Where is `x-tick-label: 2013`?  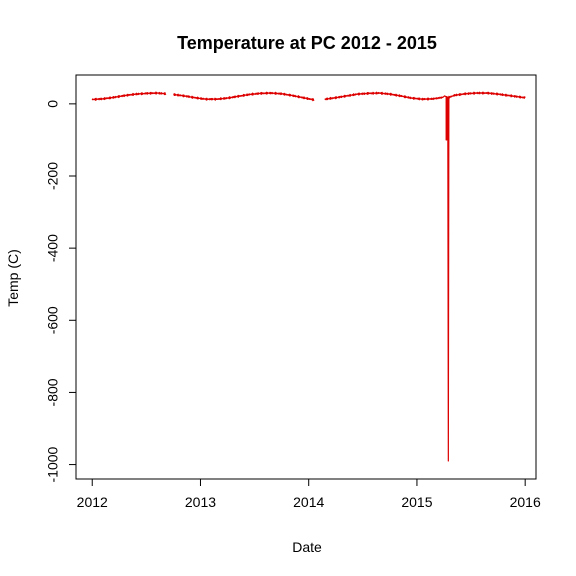
x-tick-label: 2013 is located at coordinates (200, 502).